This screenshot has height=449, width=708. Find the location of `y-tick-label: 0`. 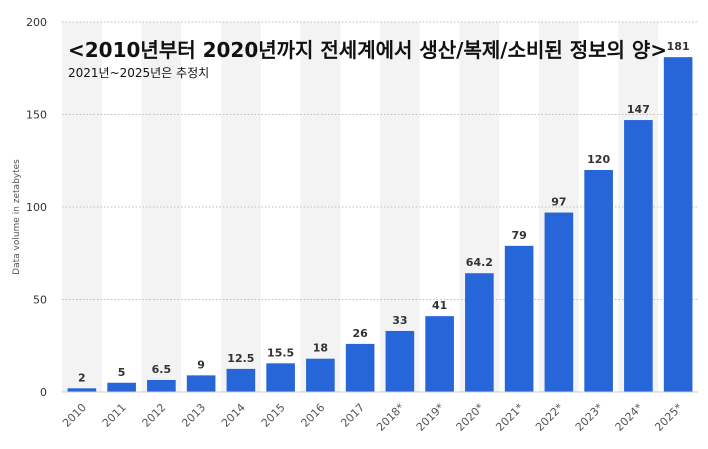

y-tick-label: 0 is located at coordinates (43, 392).